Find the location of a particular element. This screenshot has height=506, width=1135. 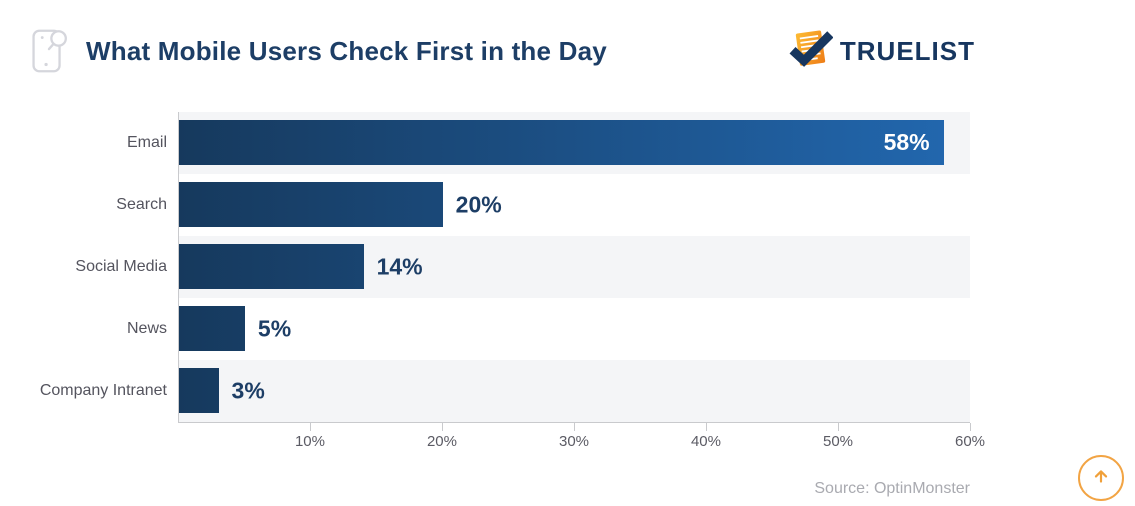

row-band is located at coordinates (574, 391).